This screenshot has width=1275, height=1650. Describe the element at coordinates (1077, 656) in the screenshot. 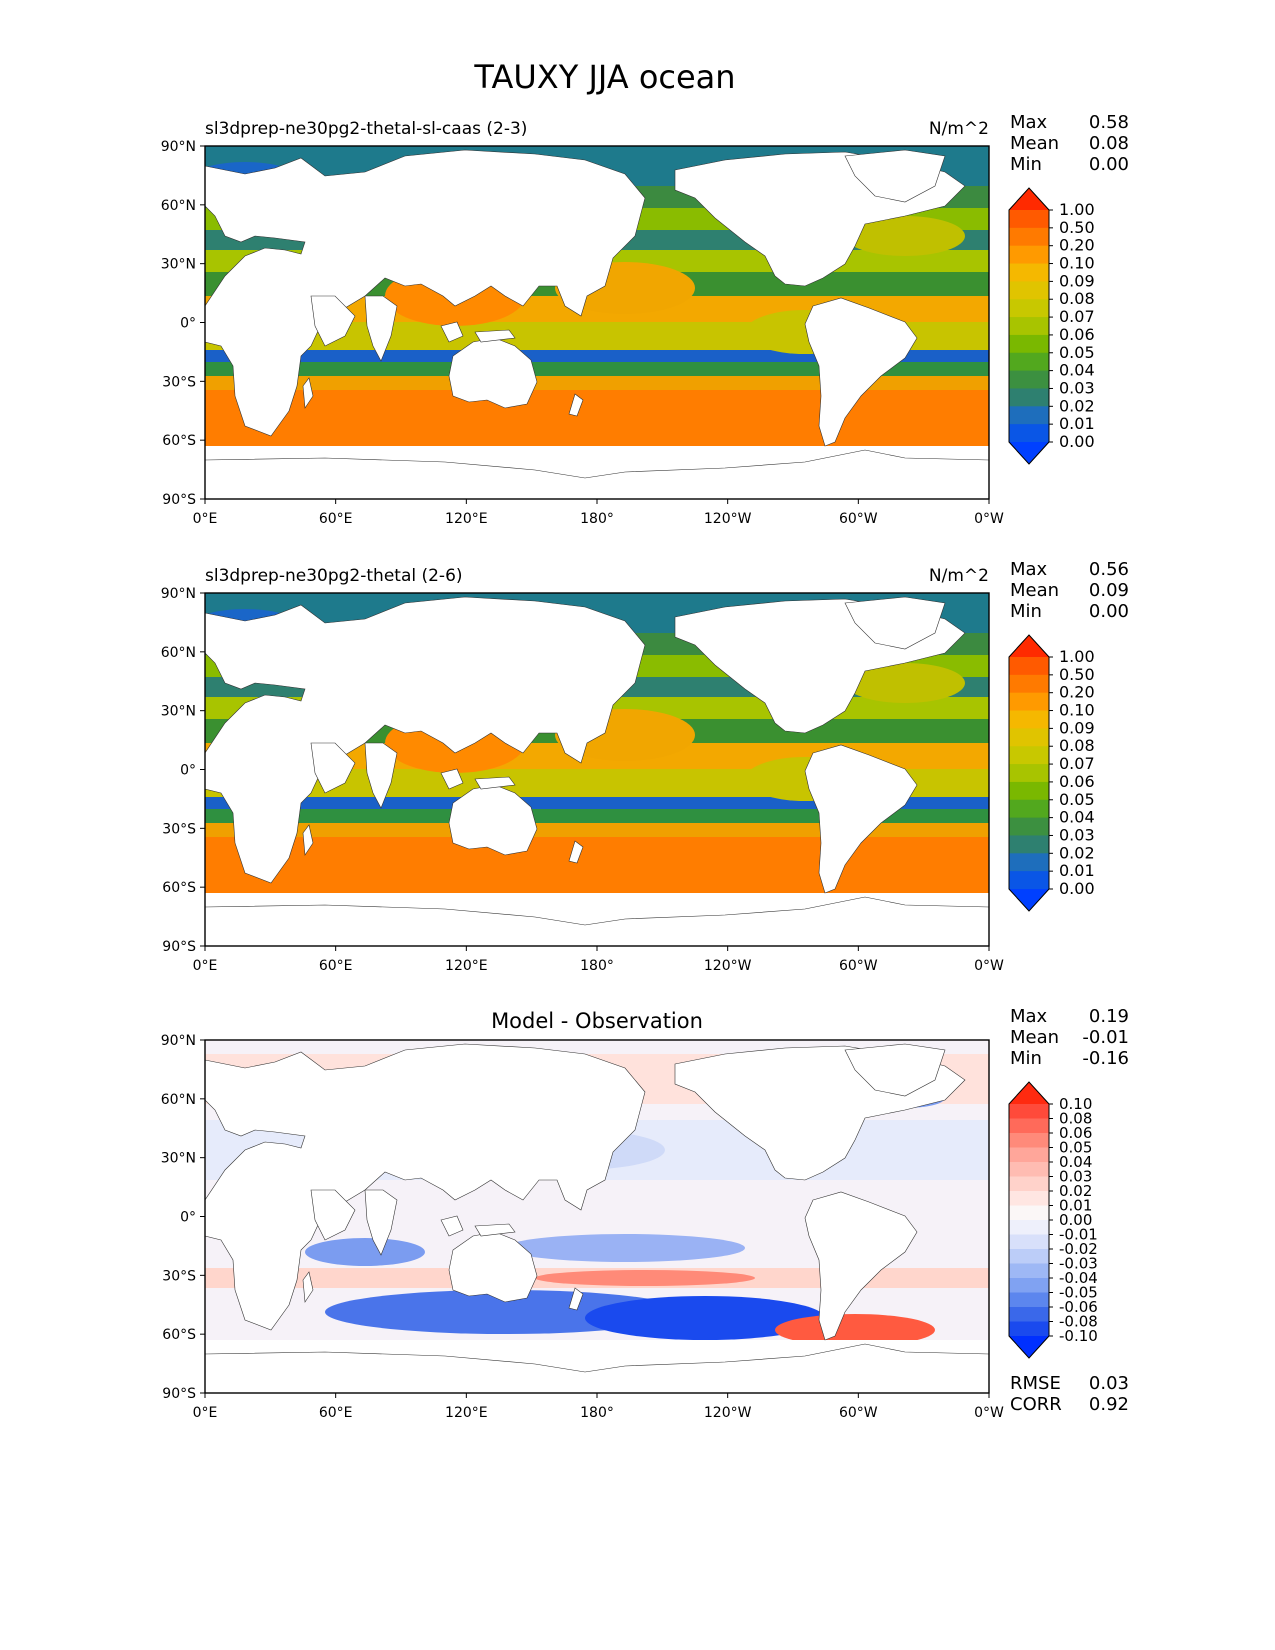

I see `colorbar-label: 1.00` at that location.